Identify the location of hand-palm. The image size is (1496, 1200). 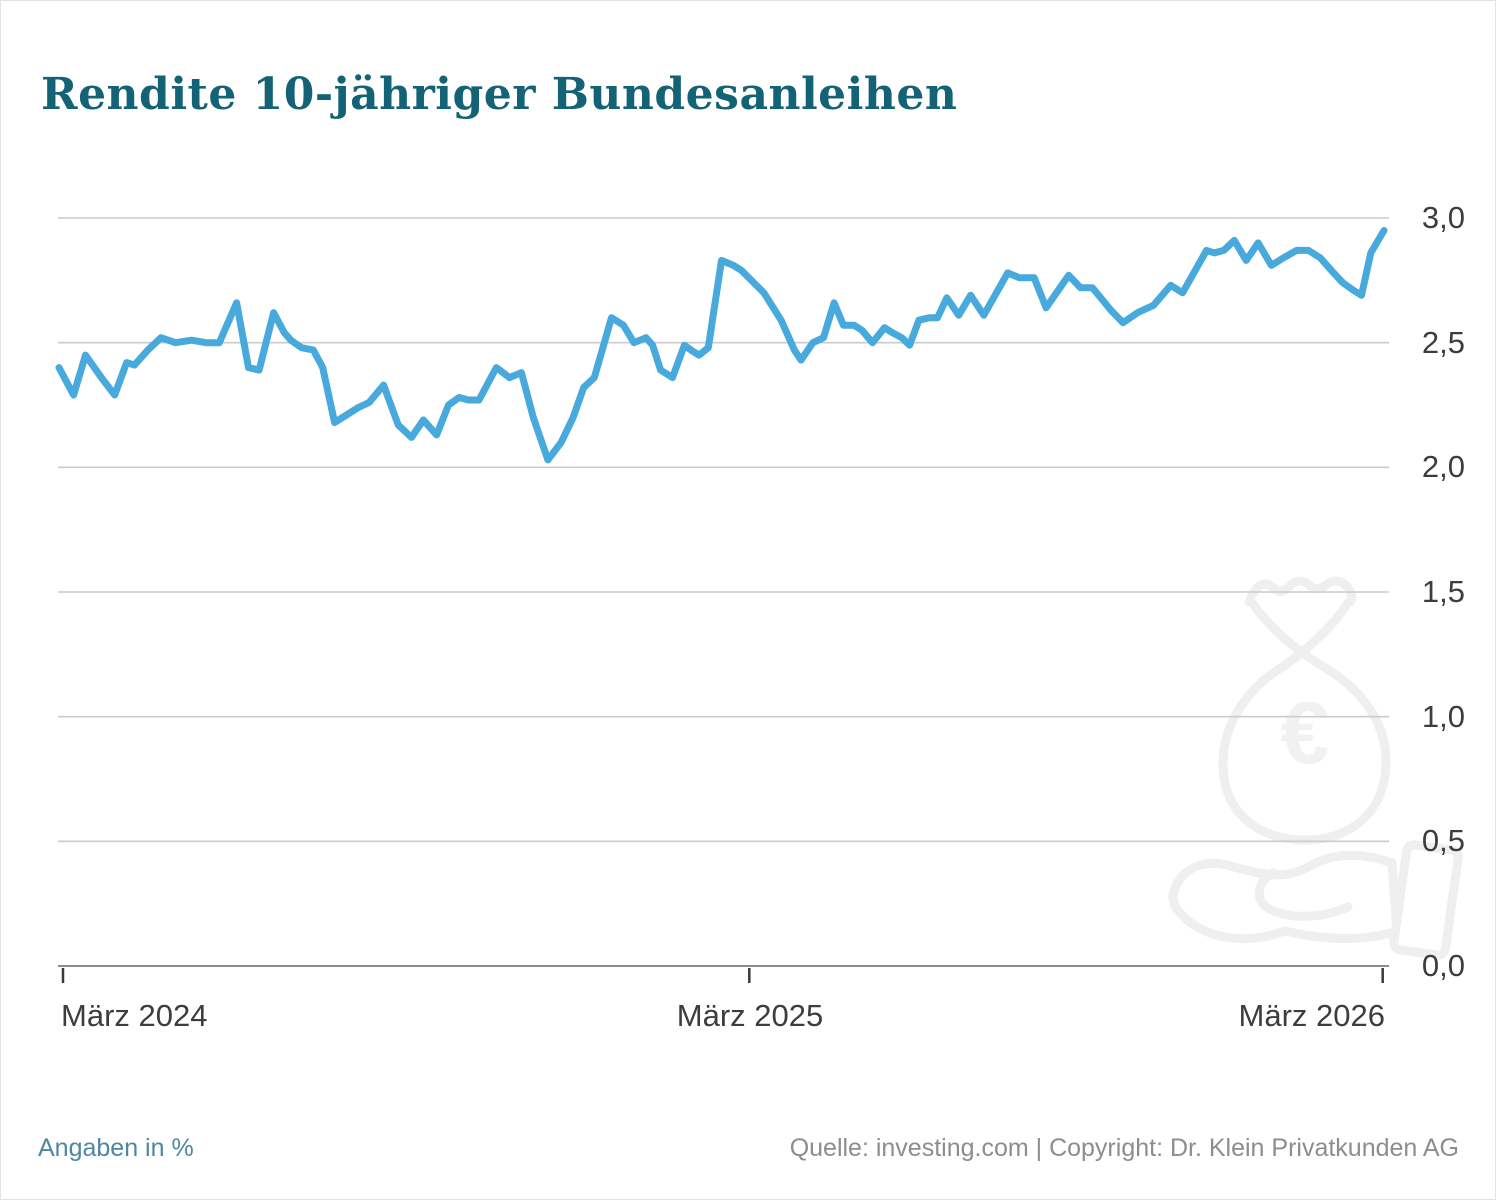
(1285, 897).